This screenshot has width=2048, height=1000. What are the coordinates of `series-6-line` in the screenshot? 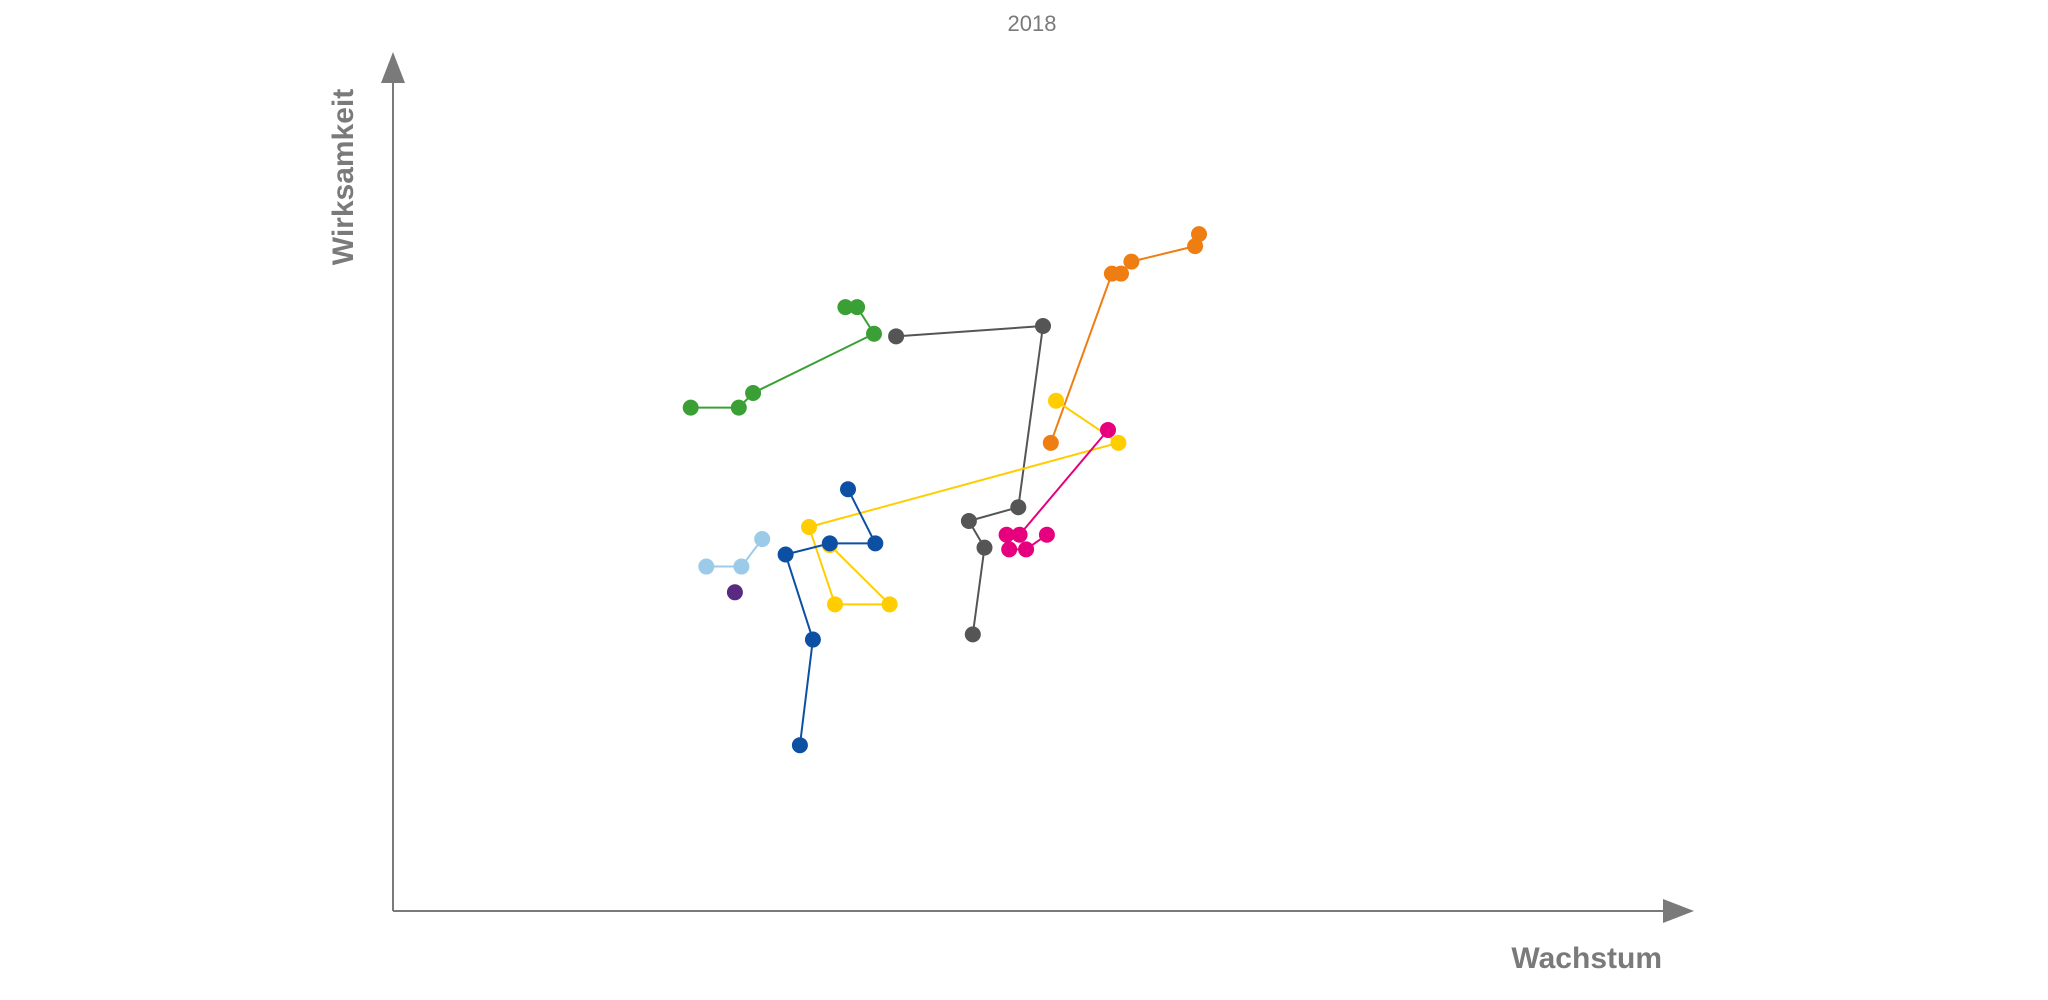 It's located at (830, 617).